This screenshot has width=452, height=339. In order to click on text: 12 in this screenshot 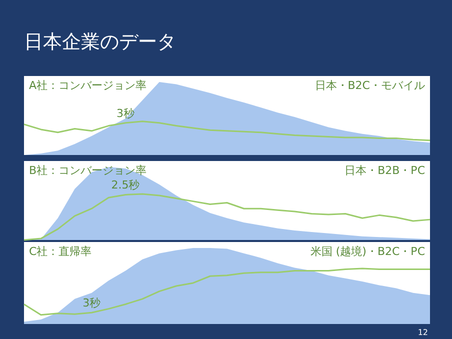, I will do `click(423, 332)`.